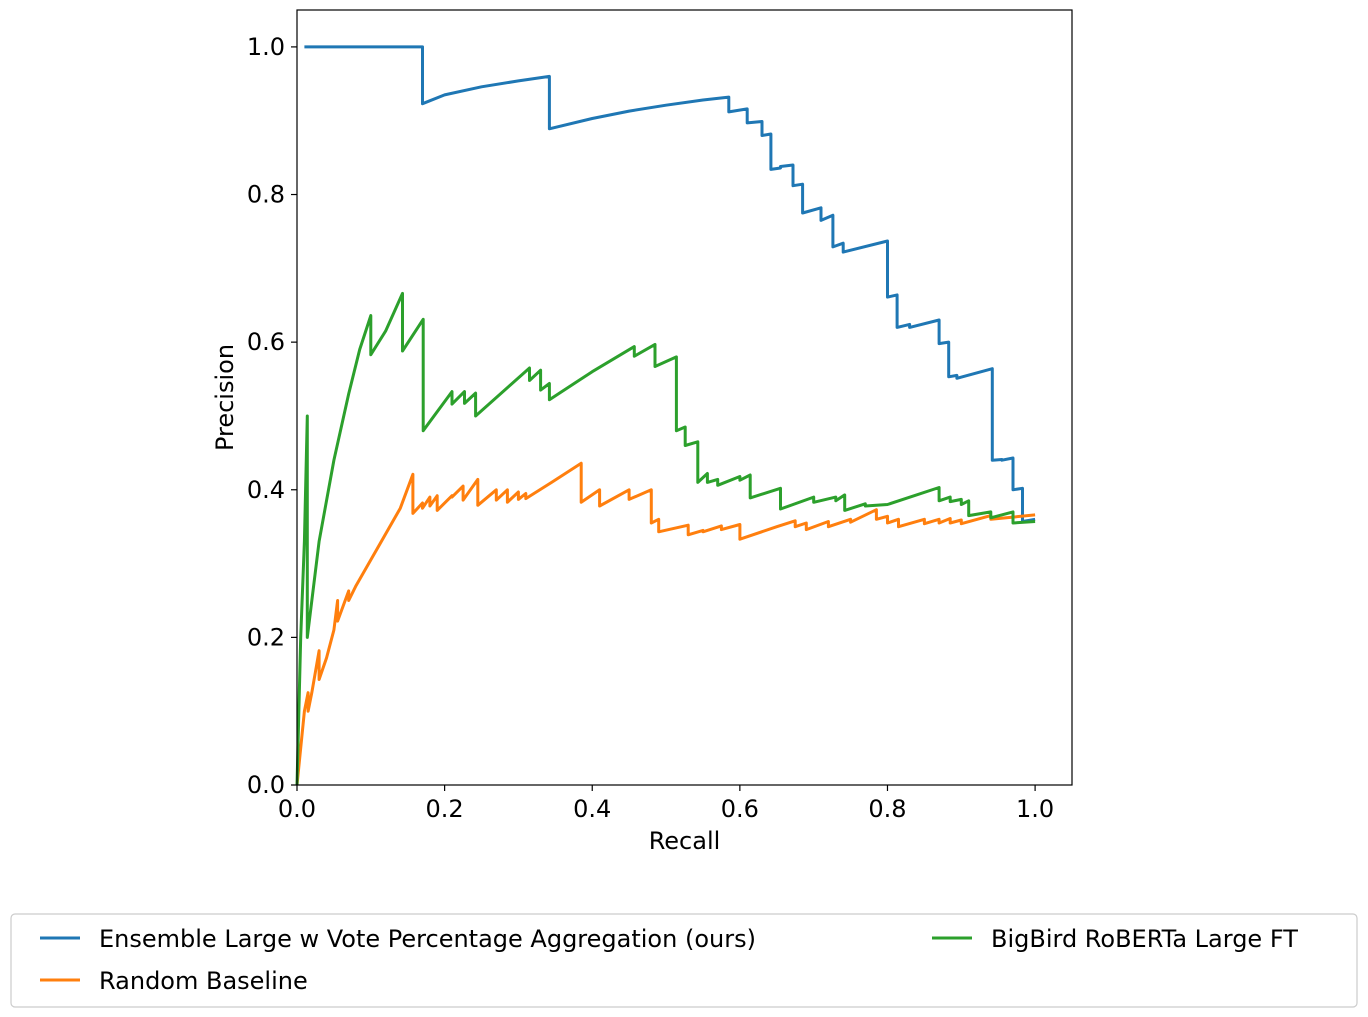  What do you see at coordinates (887, 809) in the screenshot?
I see `x-tick-label: 0.8` at bounding box center [887, 809].